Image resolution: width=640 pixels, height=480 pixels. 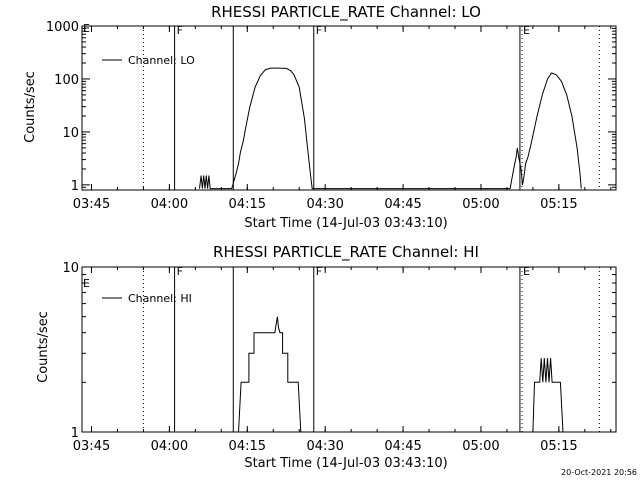 What do you see at coordinates (161, 60) in the screenshot?
I see `legend-label: Channel: LO` at bounding box center [161, 60].